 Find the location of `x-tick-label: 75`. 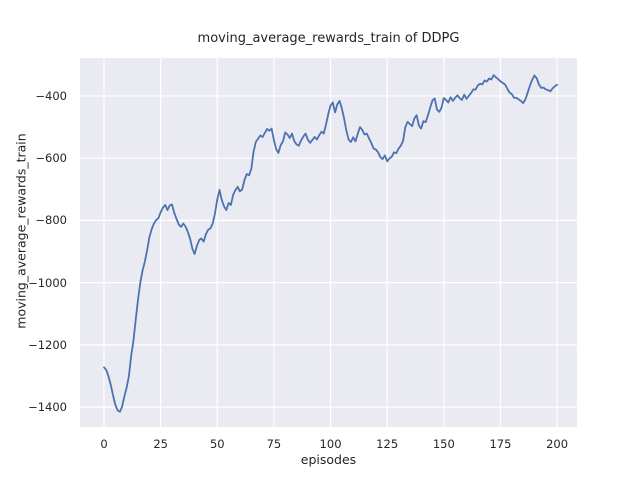

x-tick-label: 75 is located at coordinates (274, 444).